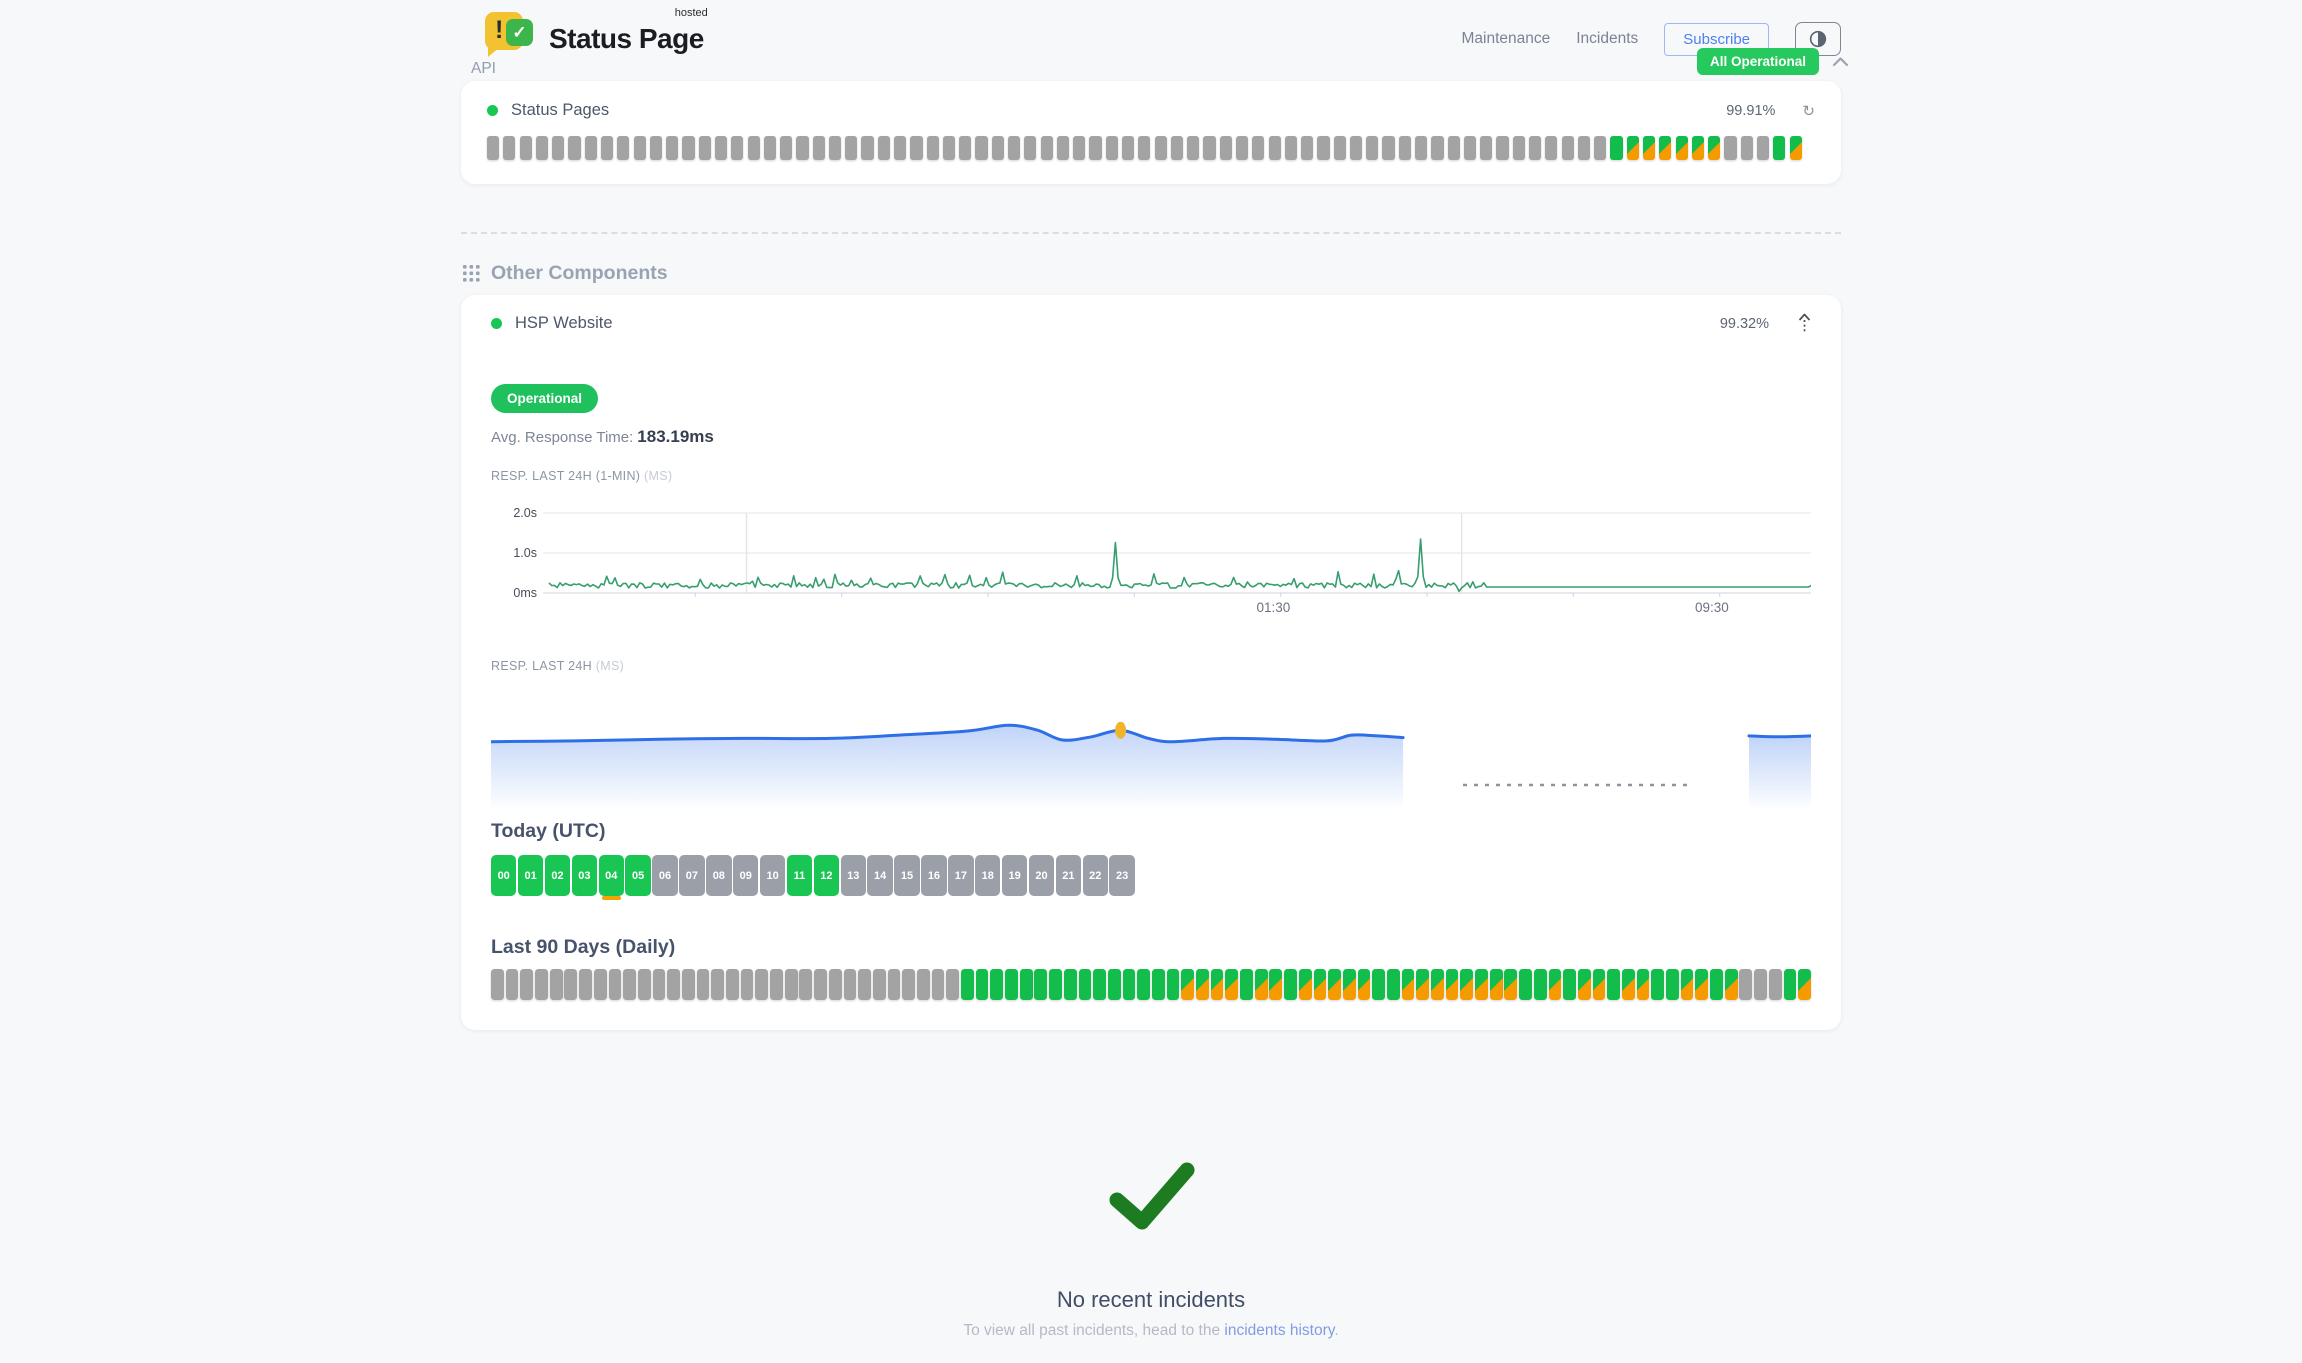 This screenshot has width=2302, height=1363. What do you see at coordinates (504, 875) in the screenshot?
I see `hour-box: 00` at bounding box center [504, 875].